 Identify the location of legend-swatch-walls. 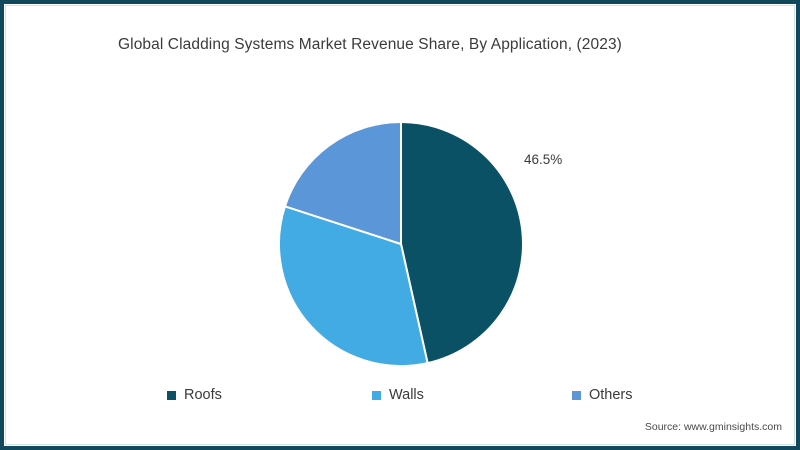
(376, 395).